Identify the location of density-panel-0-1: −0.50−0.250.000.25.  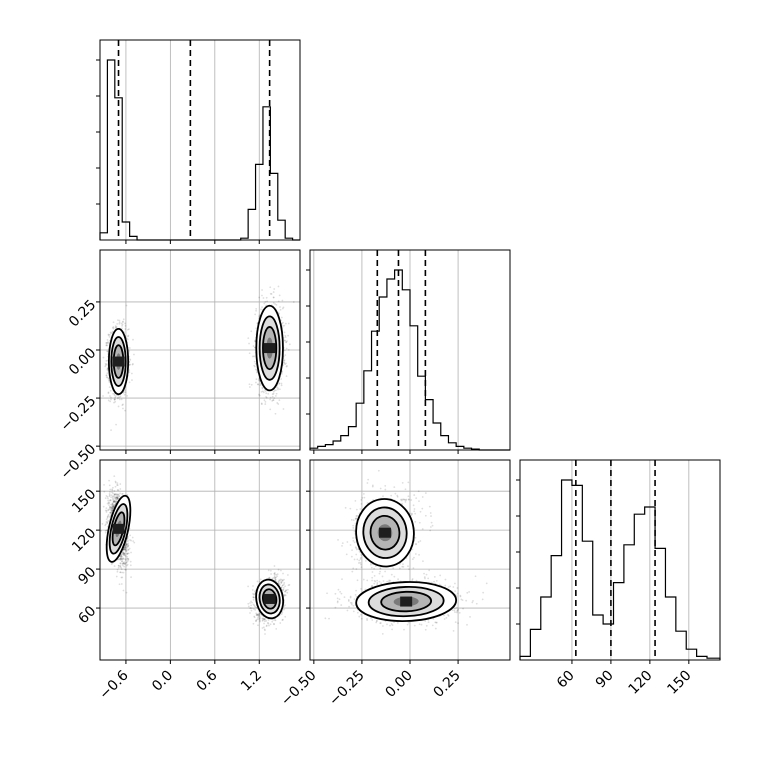
(179, 366).